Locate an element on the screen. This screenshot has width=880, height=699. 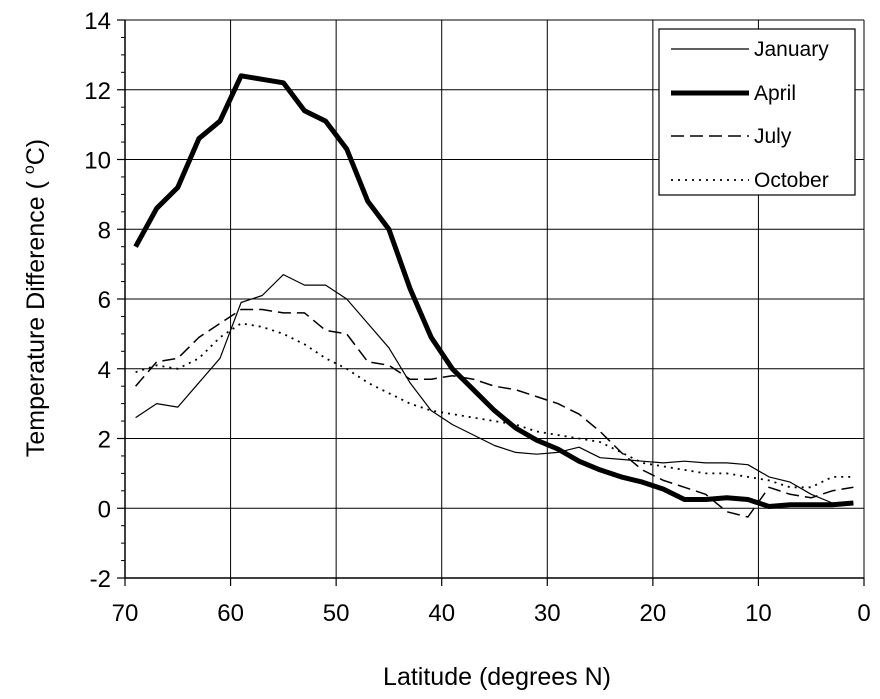
y-axis-title-prefix: Temperature Difference ( is located at coordinates (36, 315).